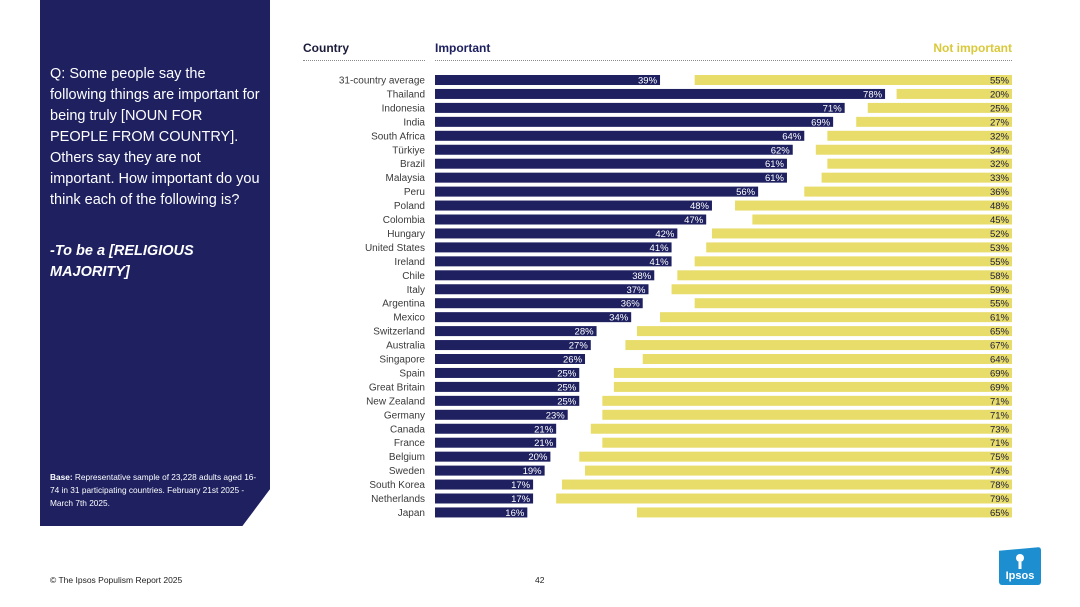 The width and height of the screenshot is (1080, 607). What do you see at coordinates (781, 150) in the screenshot?
I see `value-label-important: 62%` at bounding box center [781, 150].